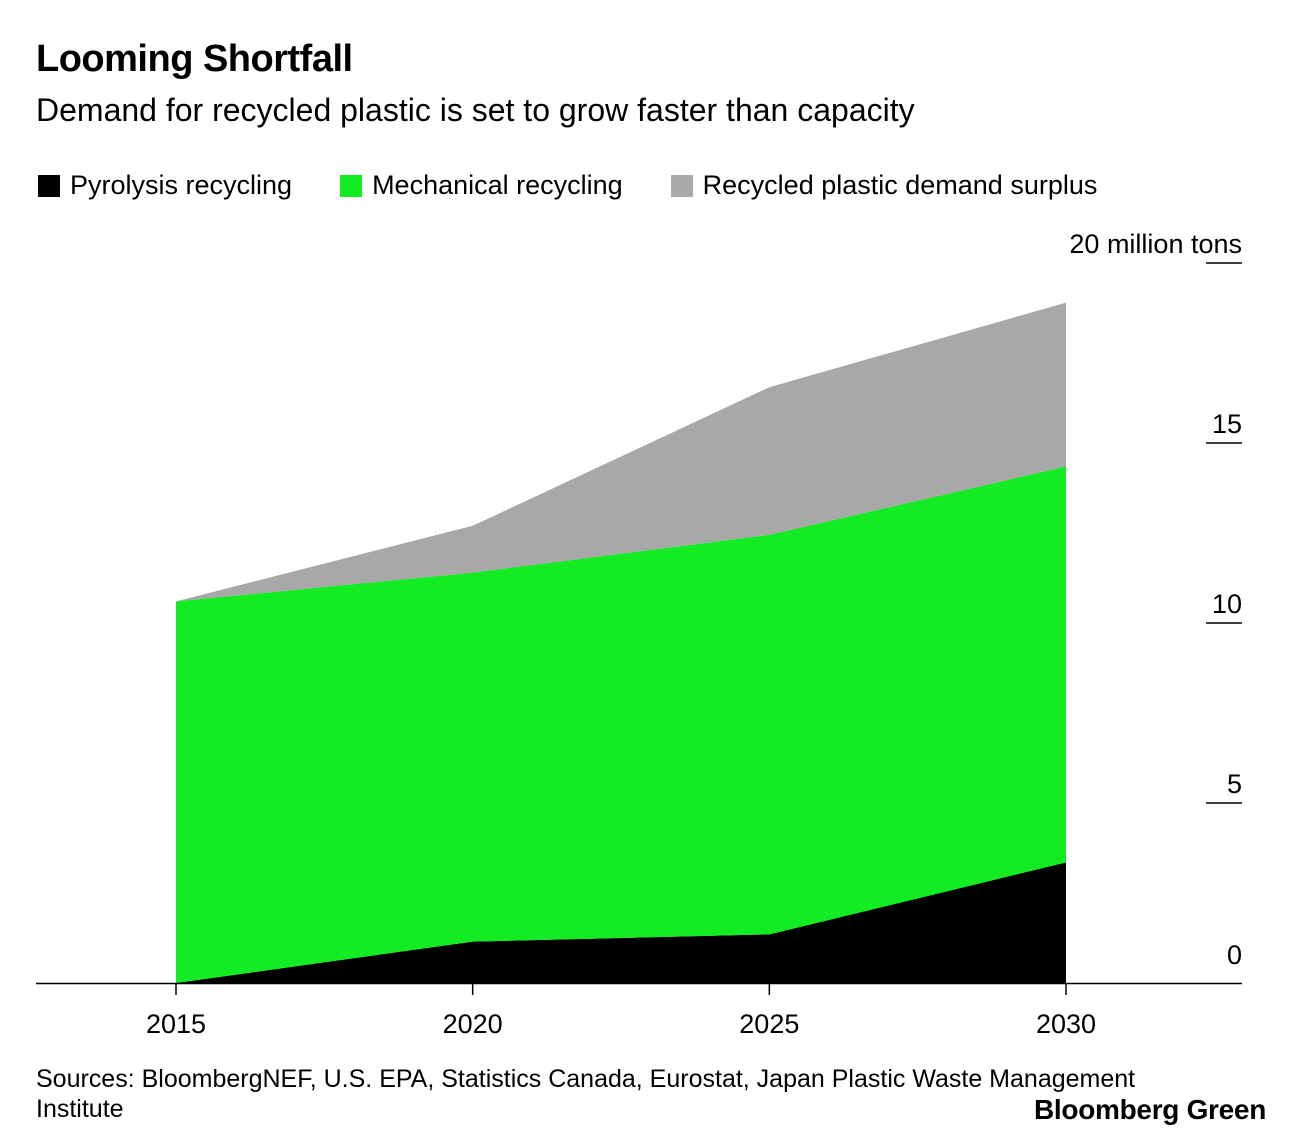 The width and height of the screenshot is (1296, 1140). I want to click on legend-swatch-mechanical, so click(351, 185).